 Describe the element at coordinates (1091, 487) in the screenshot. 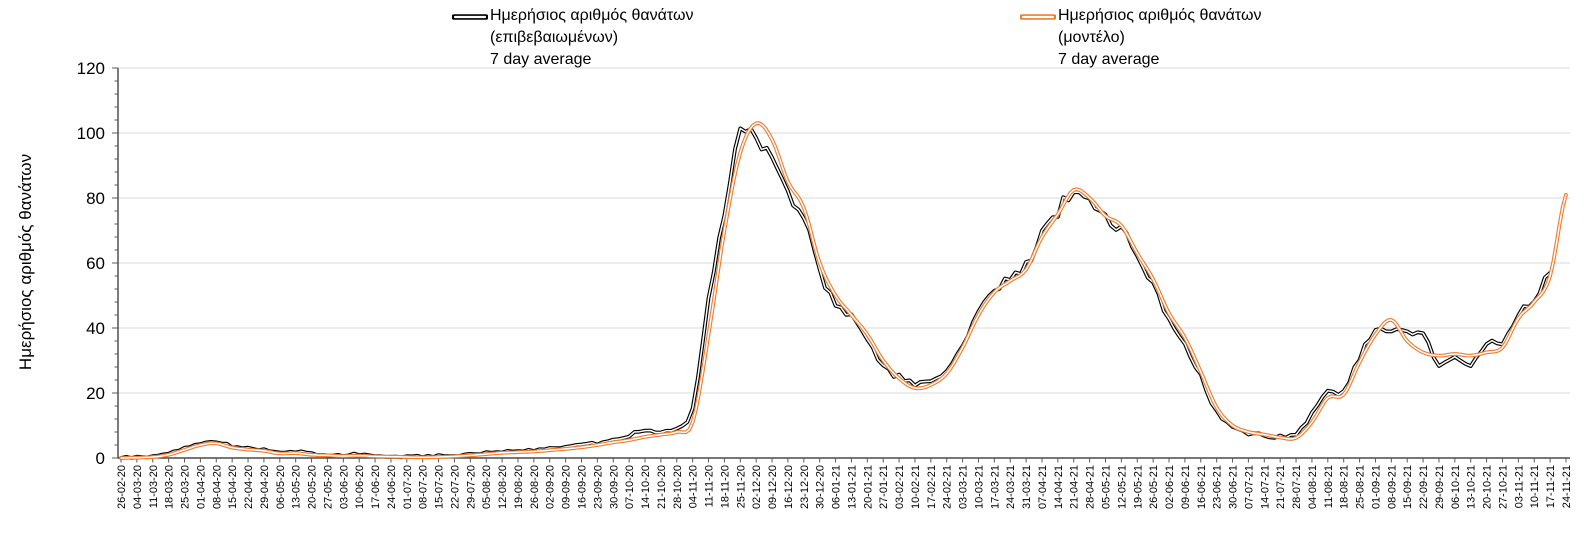

I see `x-tick-label: 28-04-21` at that location.